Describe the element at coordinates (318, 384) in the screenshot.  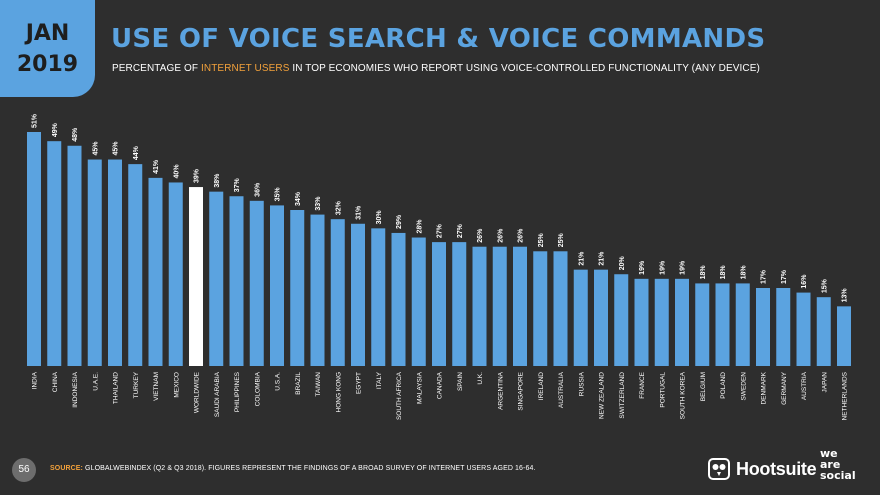
I see `category-label: TAIWAN` at that location.